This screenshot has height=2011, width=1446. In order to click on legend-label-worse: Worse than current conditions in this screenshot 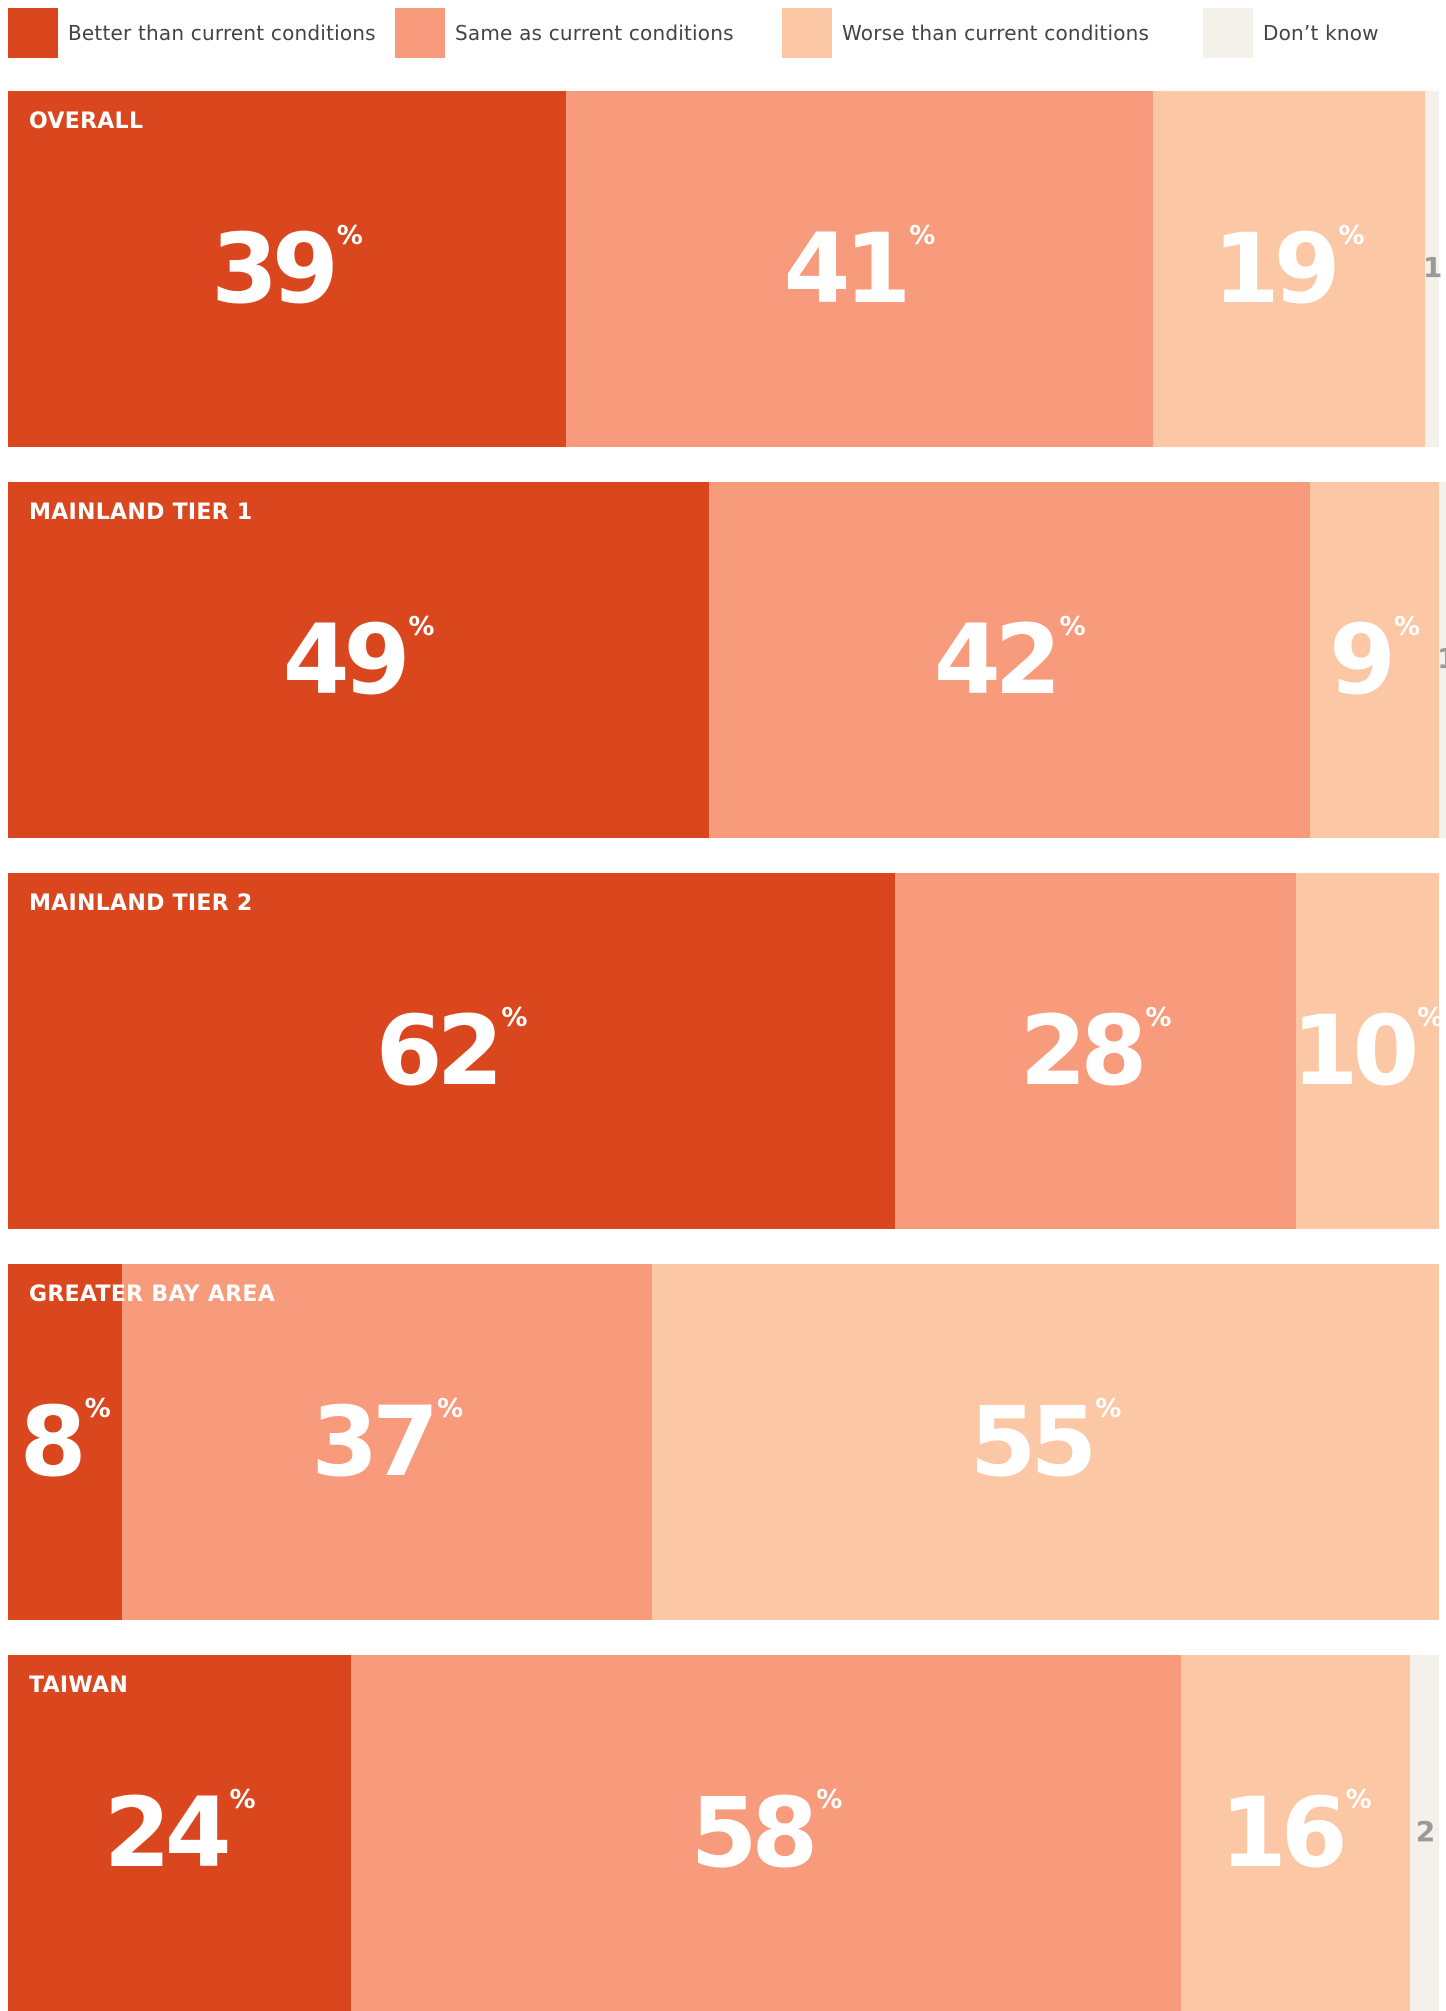, I will do `click(996, 33)`.